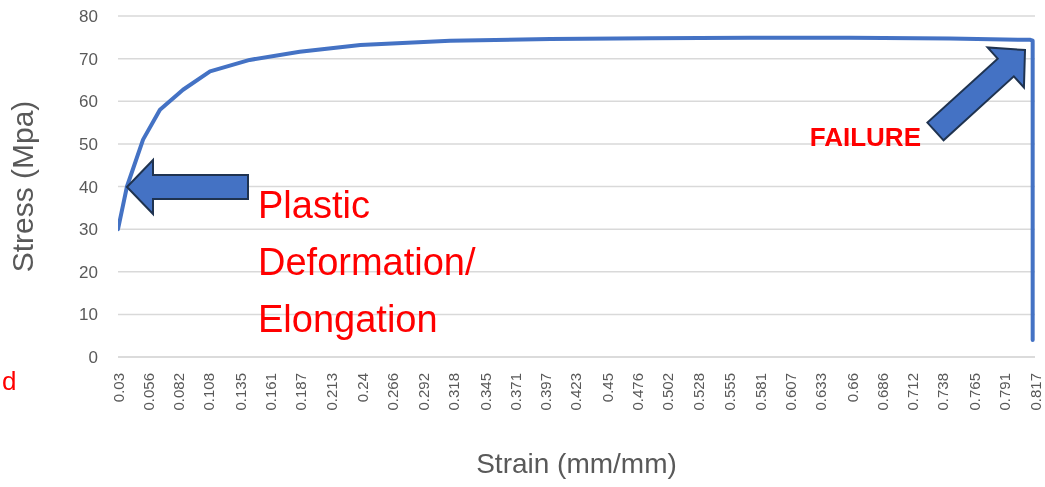  I want to click on annotation: FAILURE, so click(865, 137).